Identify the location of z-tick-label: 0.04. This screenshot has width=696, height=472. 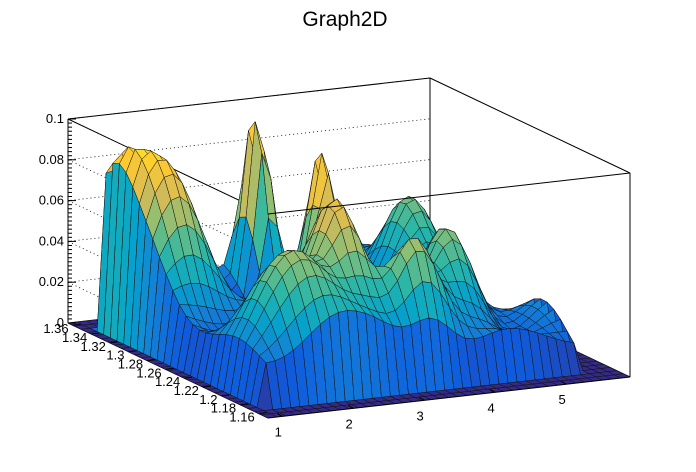
(51, 240).